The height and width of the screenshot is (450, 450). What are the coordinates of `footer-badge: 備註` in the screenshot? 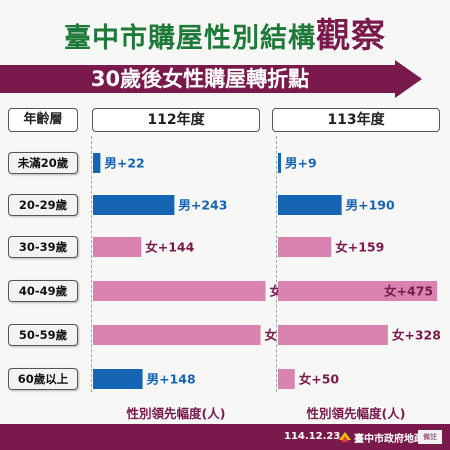 It's located at (430, 437).